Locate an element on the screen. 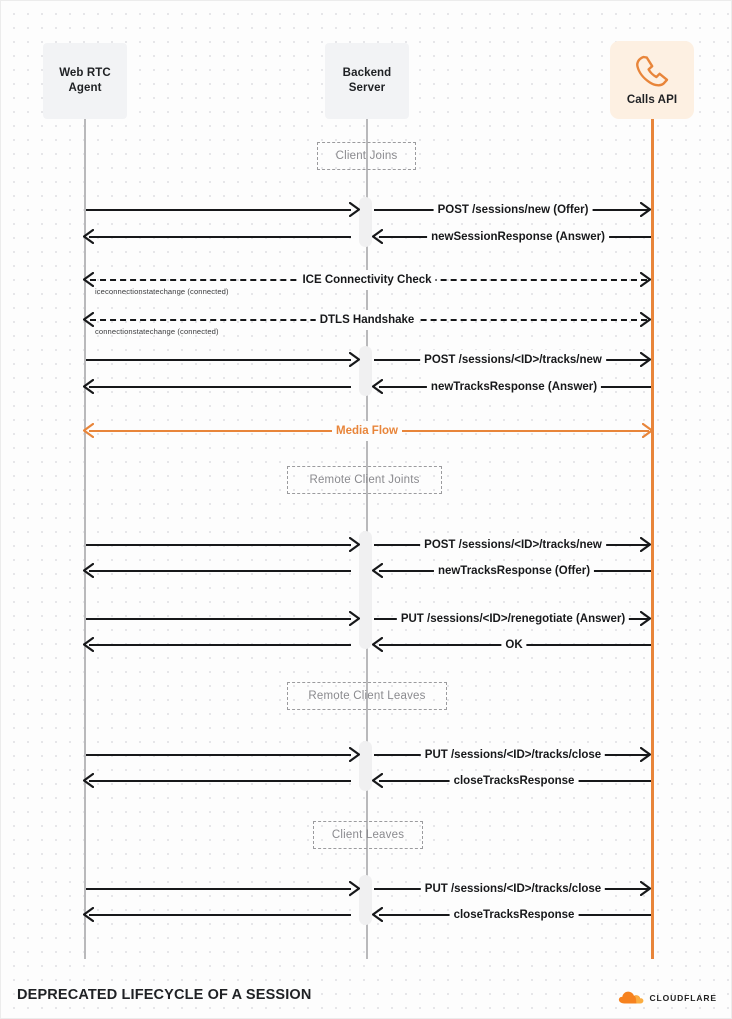 The height and width of the screenshot is (1019, 732). message-label: DTLS Handshake is located at coordinates (367, 320).